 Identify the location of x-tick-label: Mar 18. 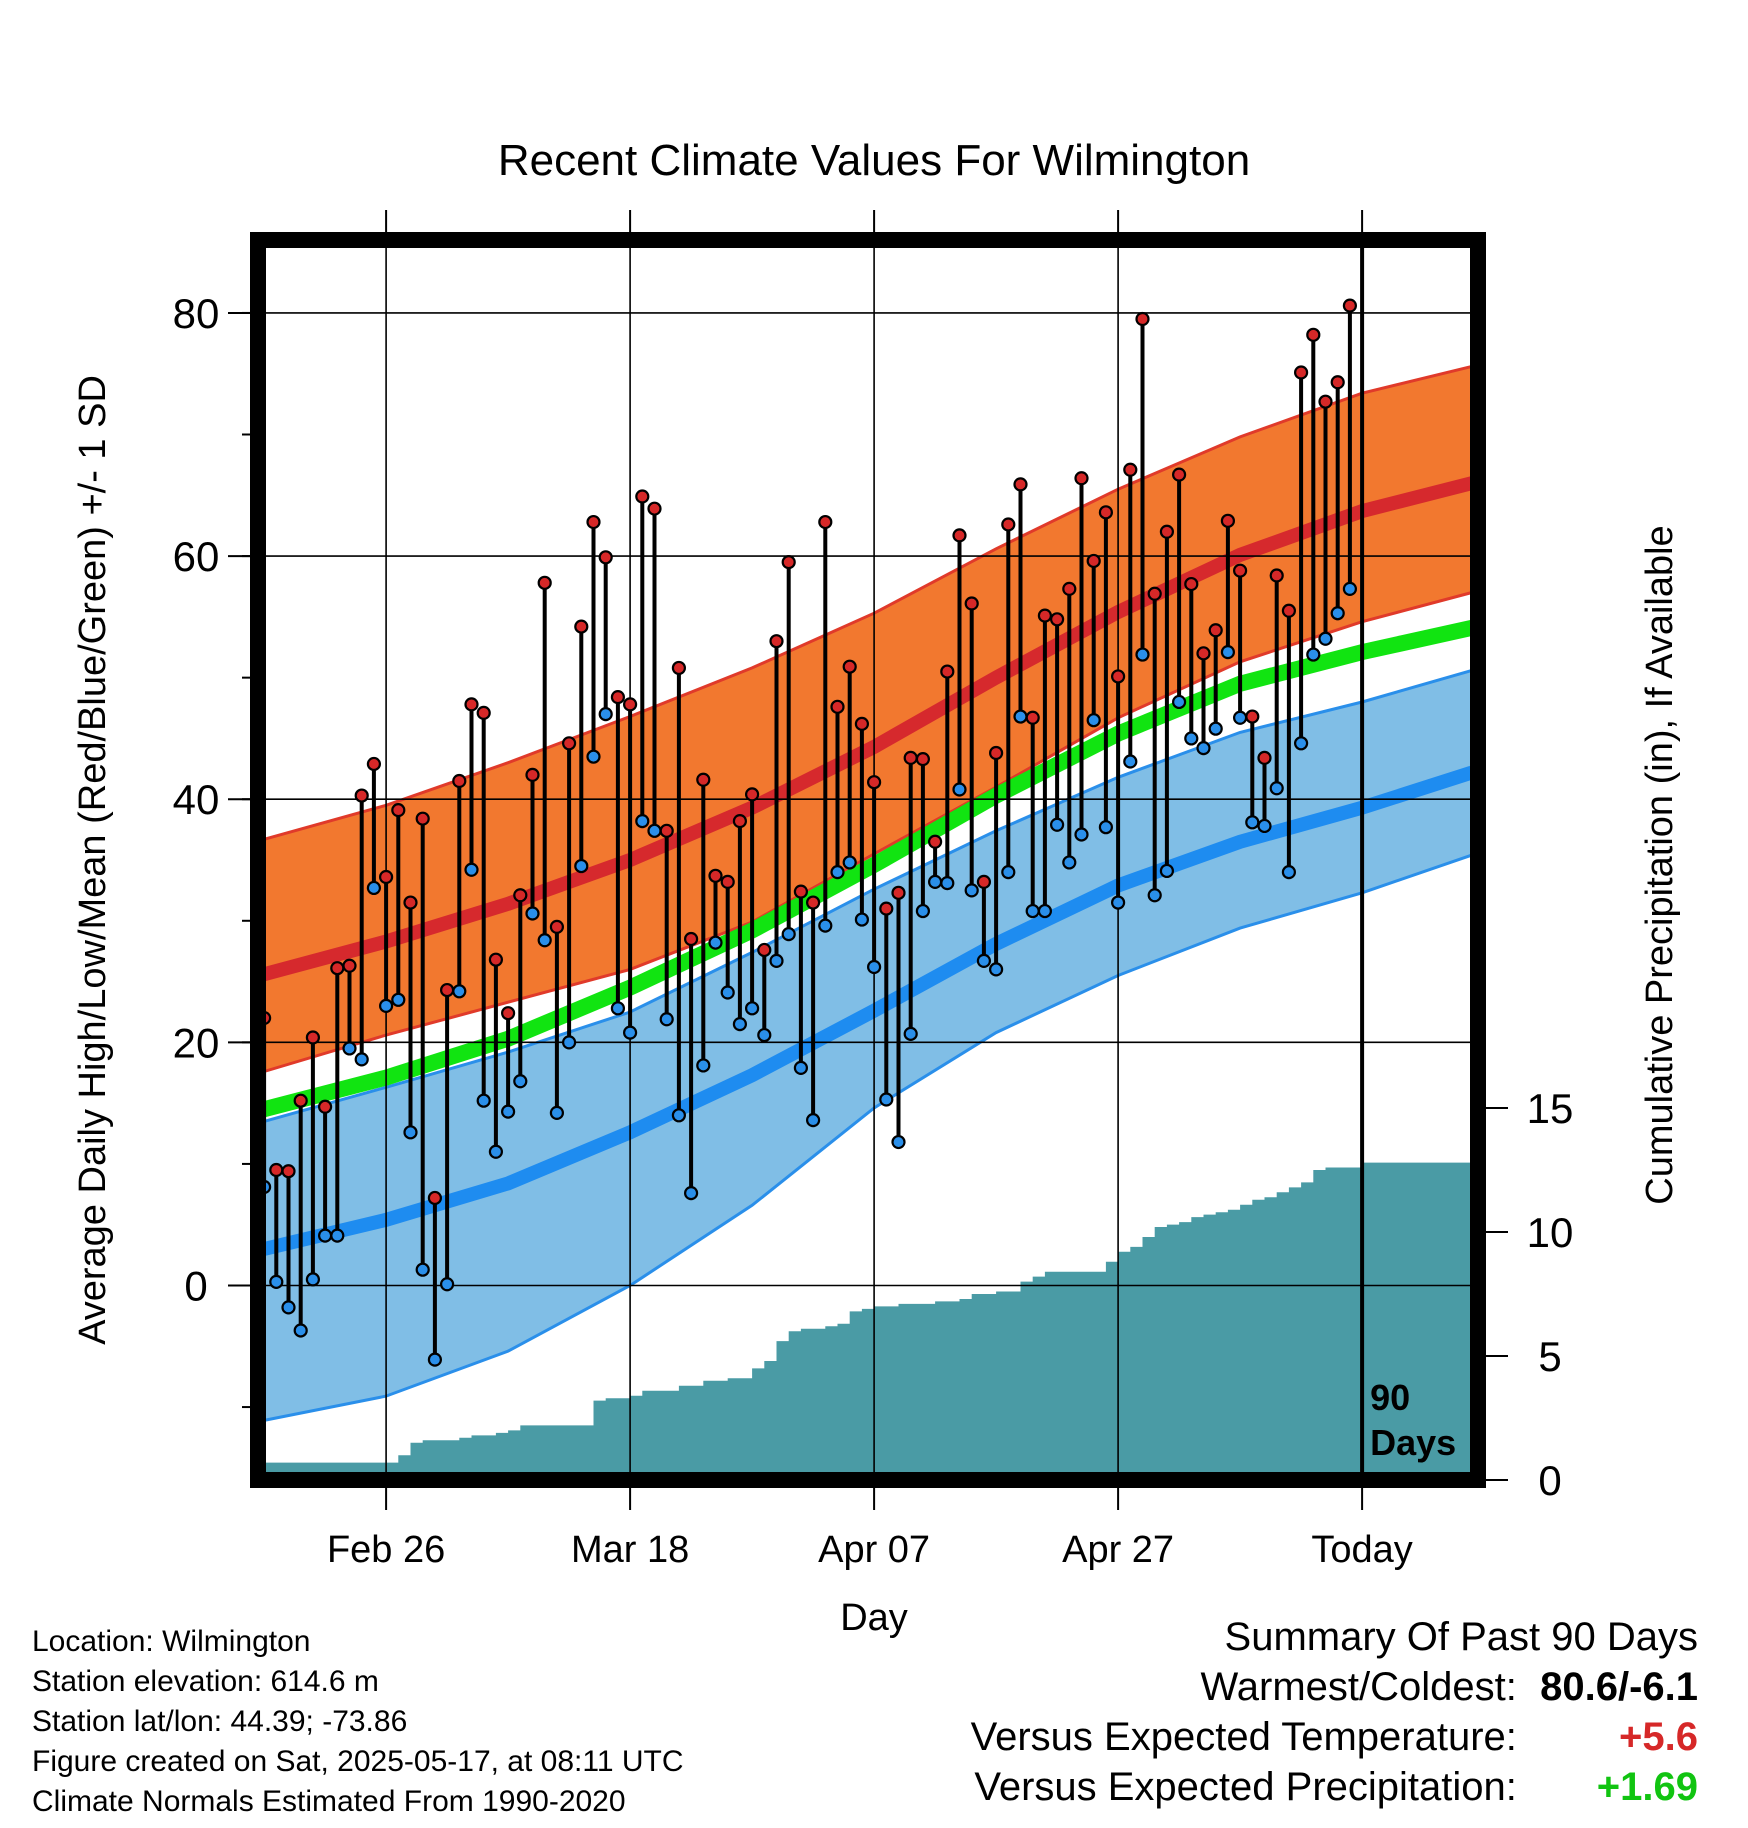
(630, 1550).